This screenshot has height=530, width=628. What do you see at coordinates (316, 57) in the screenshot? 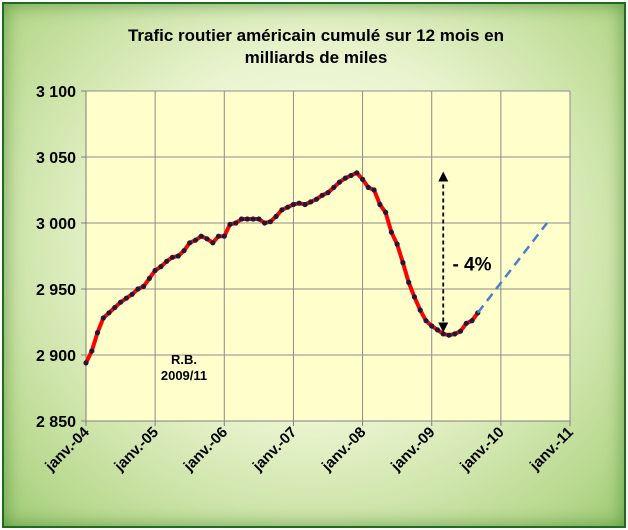
I see `chart-title-line-2: milliards de miles` at bounding box center [316, 57].